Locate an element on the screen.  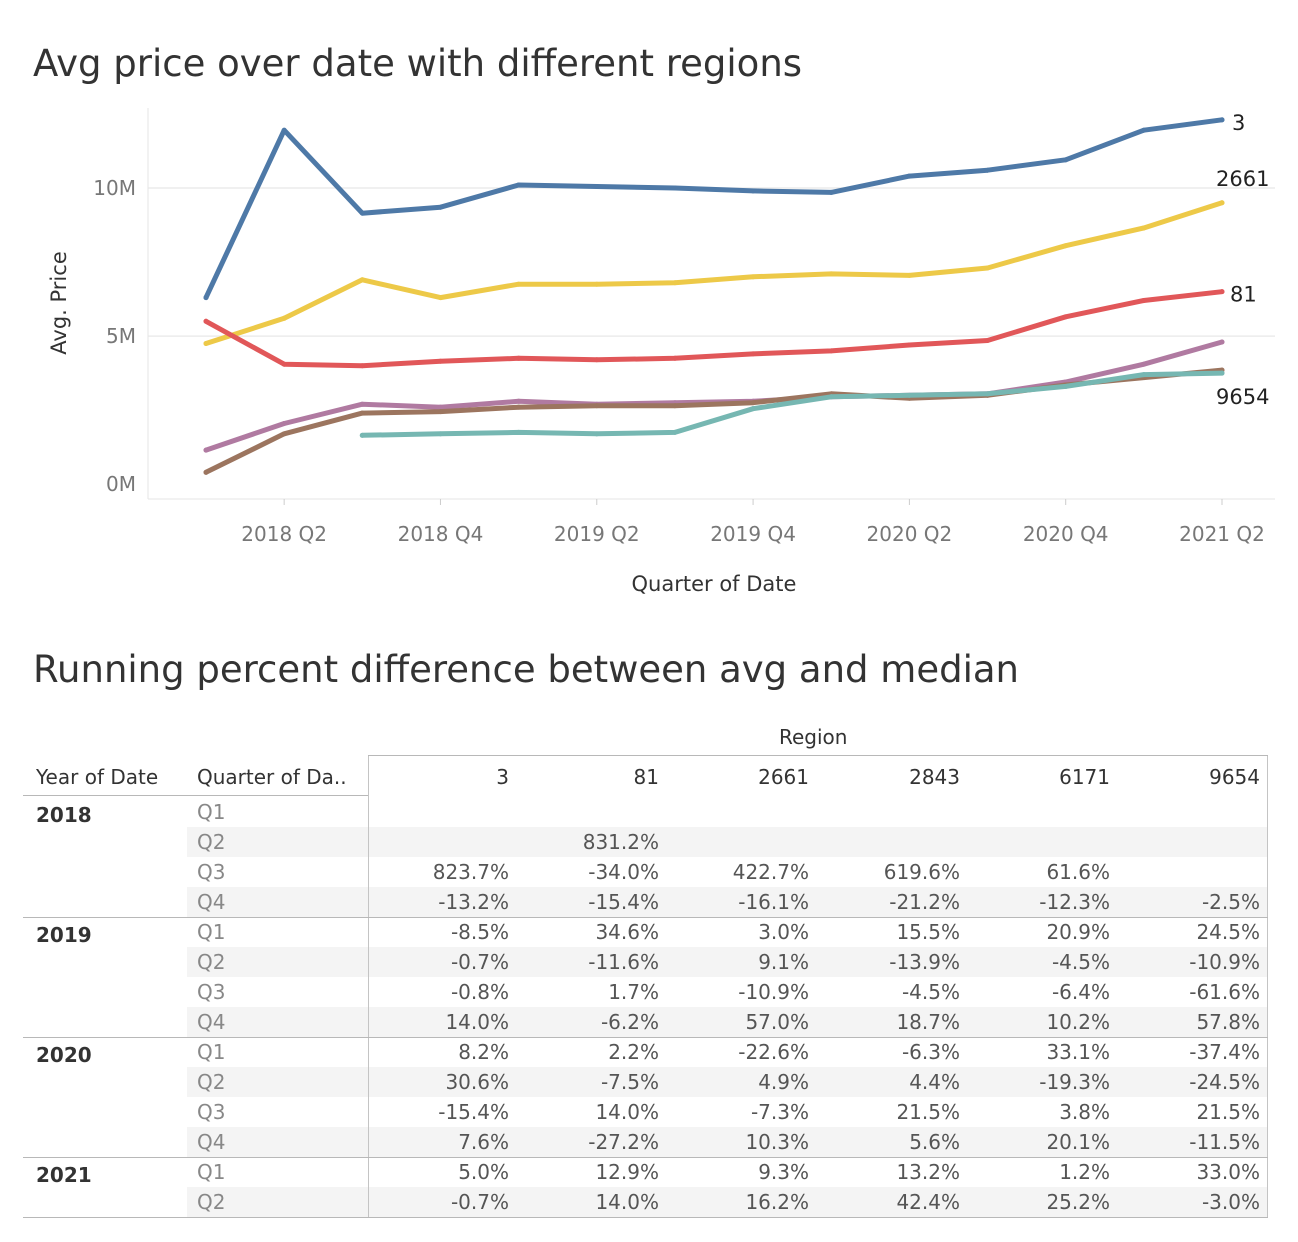
table-cell-value: -16.1% is located at coordinates (773, 902).